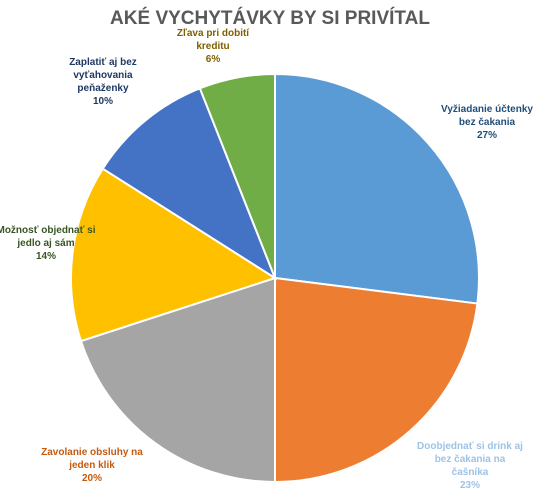  What do you see at coordinates (103, 101) in the screenshot?
I see `slice-value-label: 10%` at bounding box center [103, 101].